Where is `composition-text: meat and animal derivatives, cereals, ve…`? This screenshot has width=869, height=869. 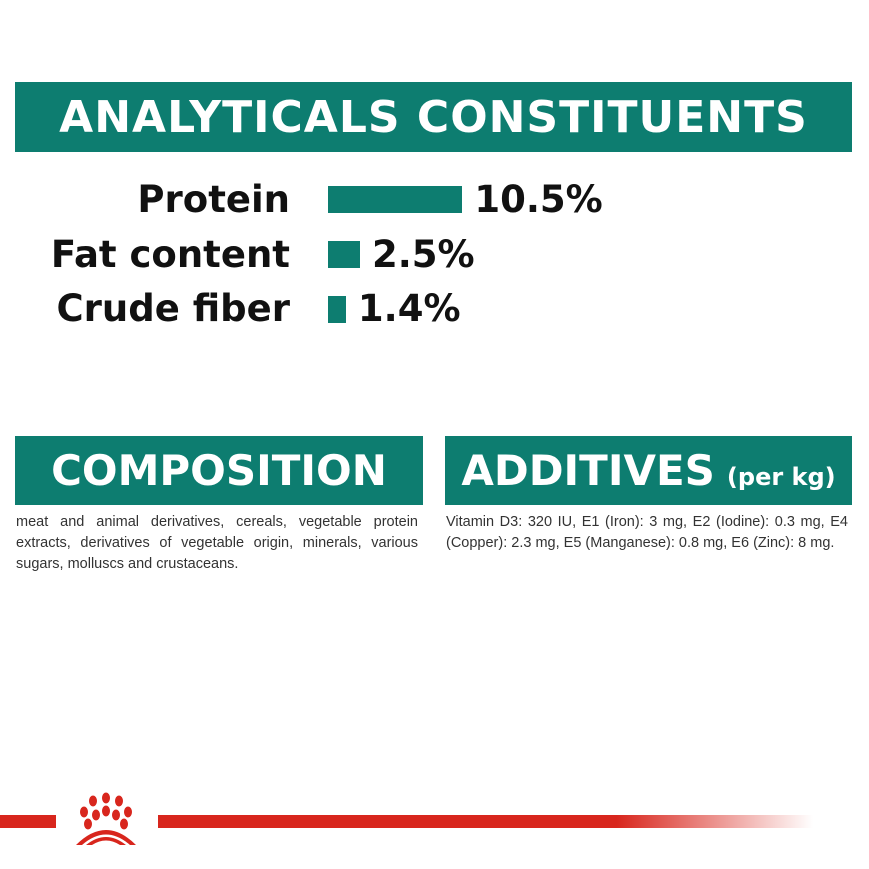
composition-text: meat and animal derivatives, cereals, ve… is located at coordinates (217, 543).